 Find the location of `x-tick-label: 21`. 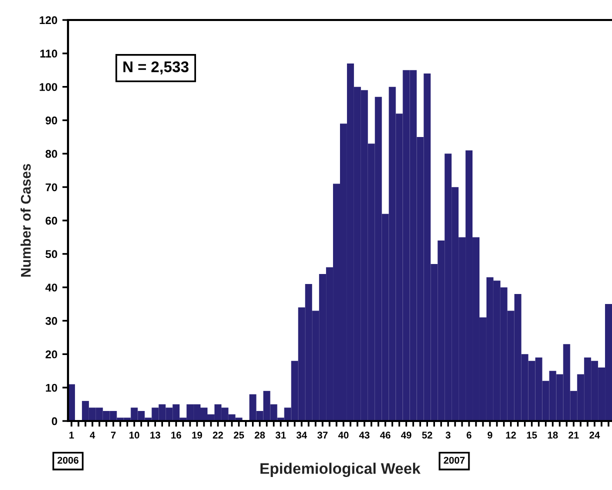

x-tick-label: 21 is located at coordinates (573, 435).